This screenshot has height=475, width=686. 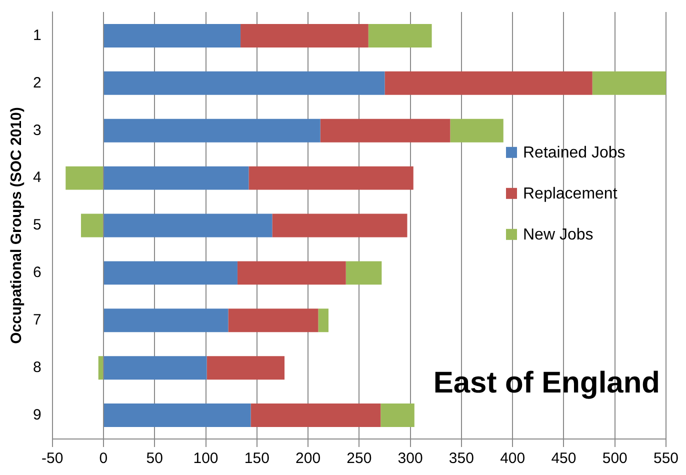 What do you see at coordinates (37, 415) in the screenshot?
I see `y-tick-label: 9` at bounding box center [37, 415].